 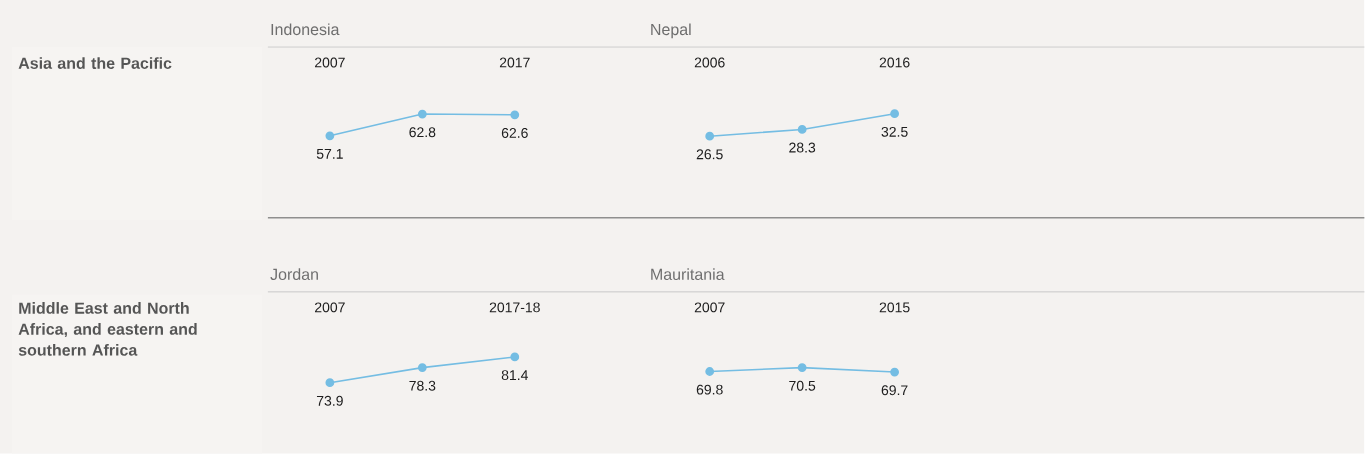 I want to click on chart-title: Nepal, so click(x=671, y=31).